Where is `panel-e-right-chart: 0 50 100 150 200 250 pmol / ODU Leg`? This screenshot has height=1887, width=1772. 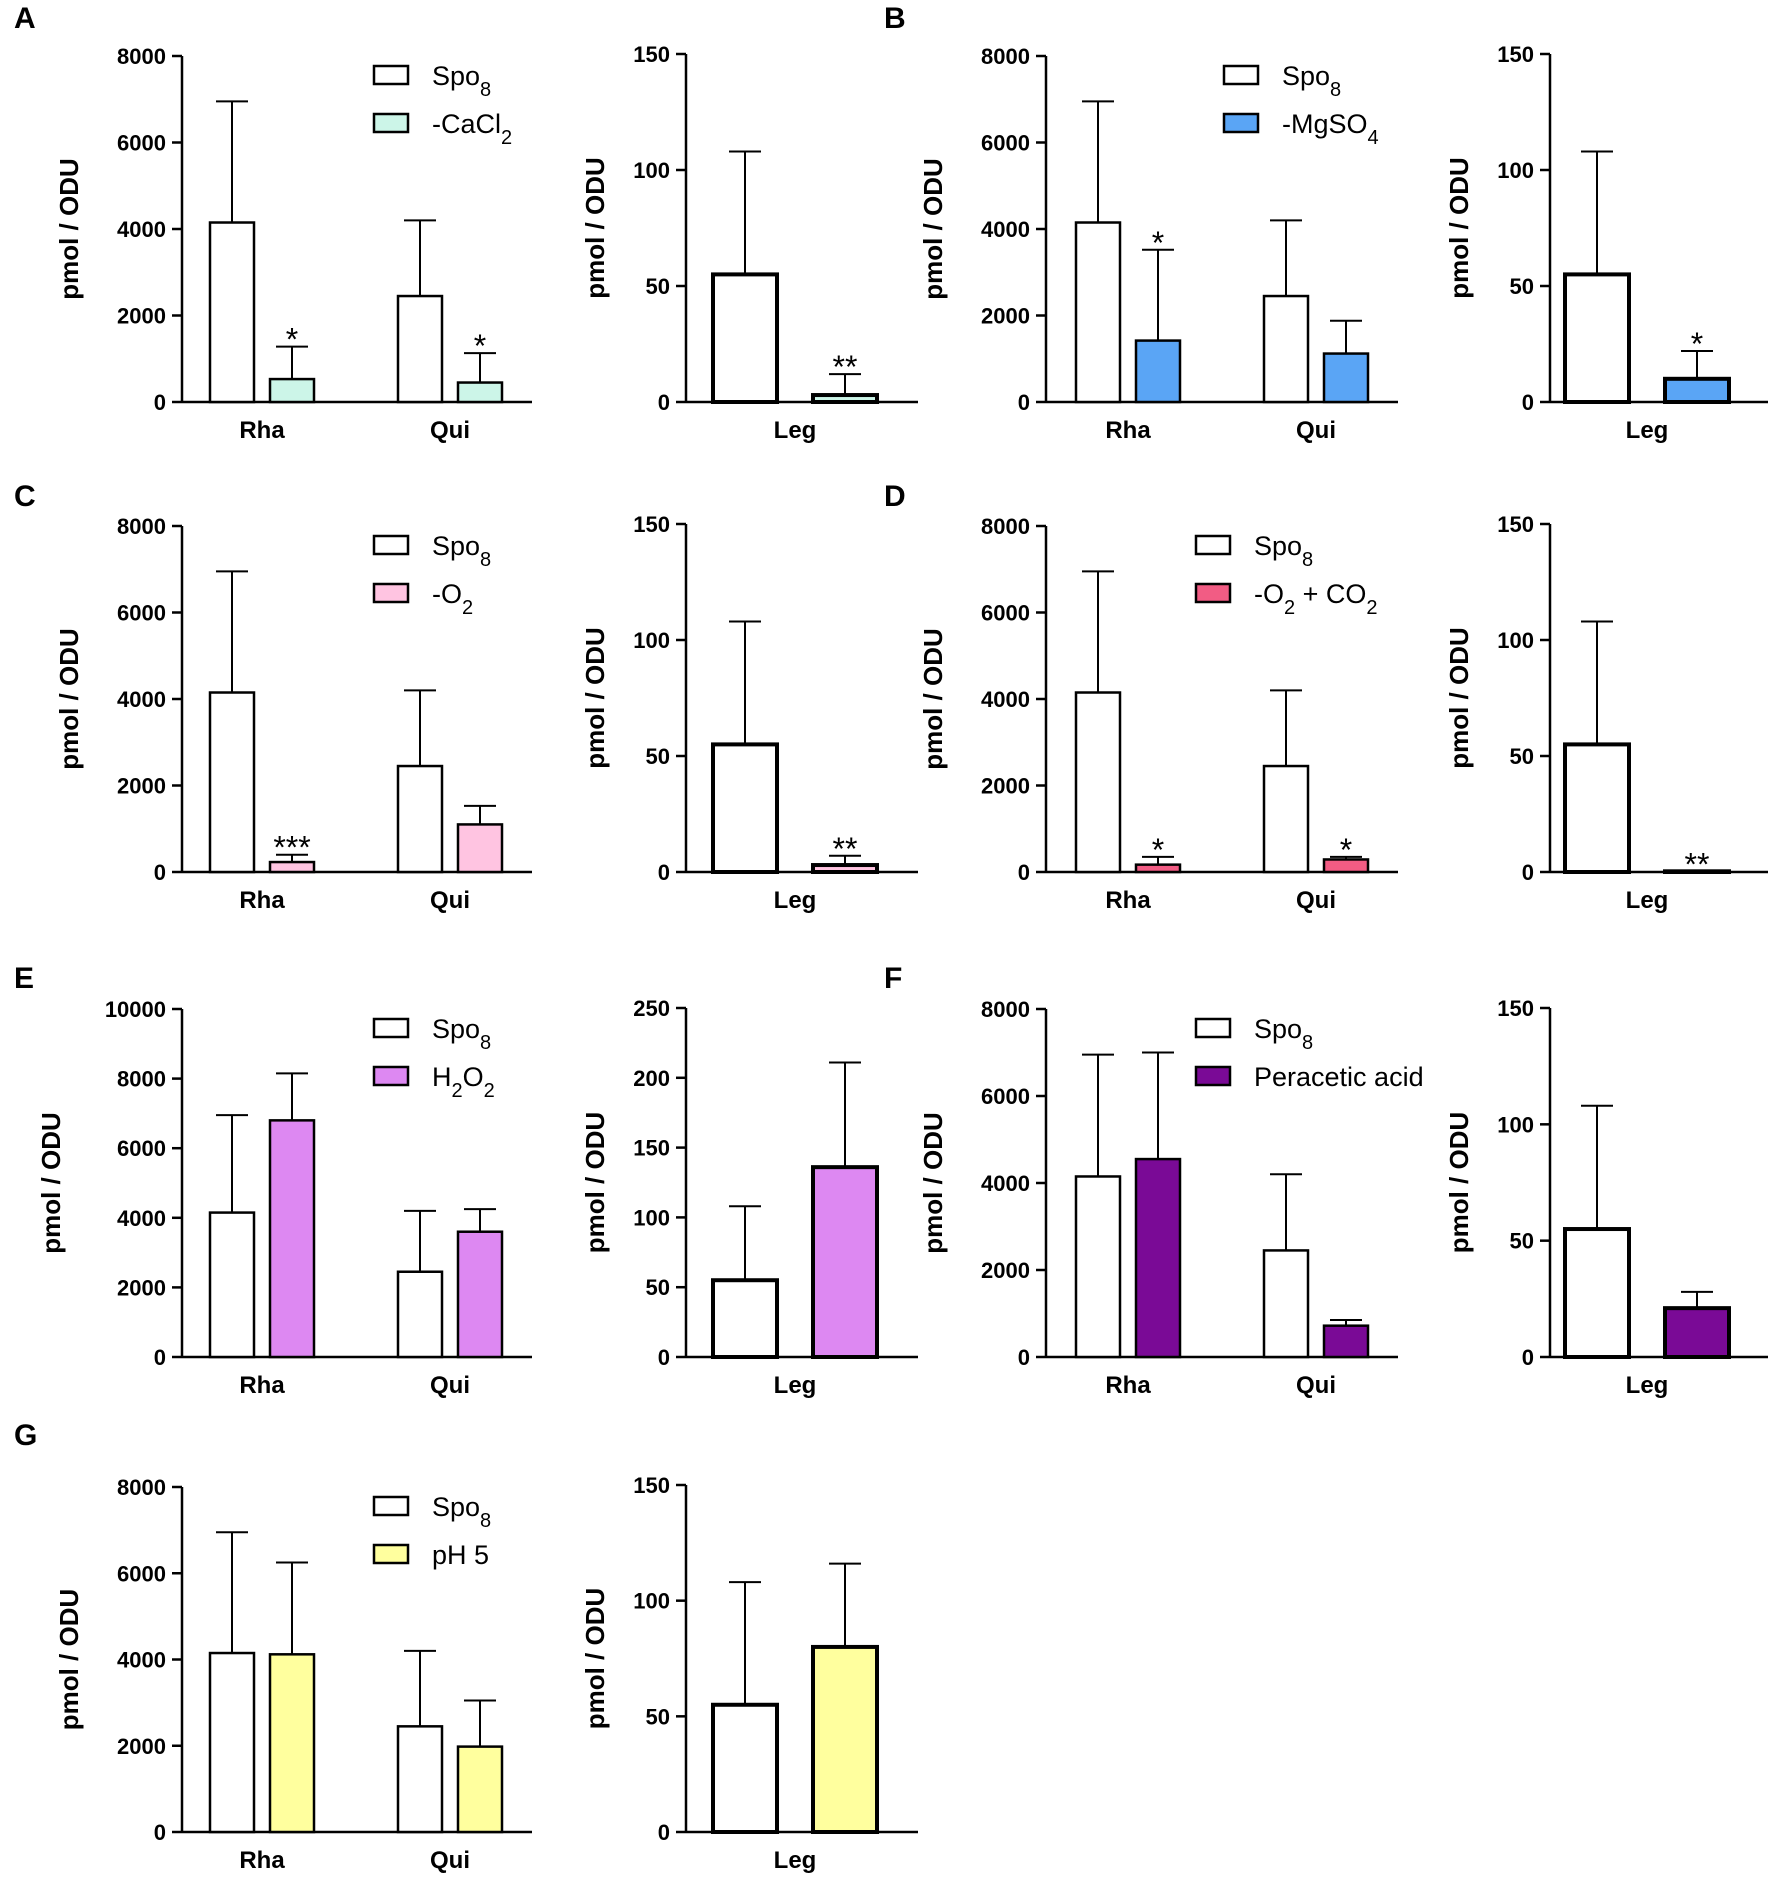
panel-e-right-chart: 0 50 100 150 200 250 pmol / ODU Leg is located at coordinates (749, 1197).